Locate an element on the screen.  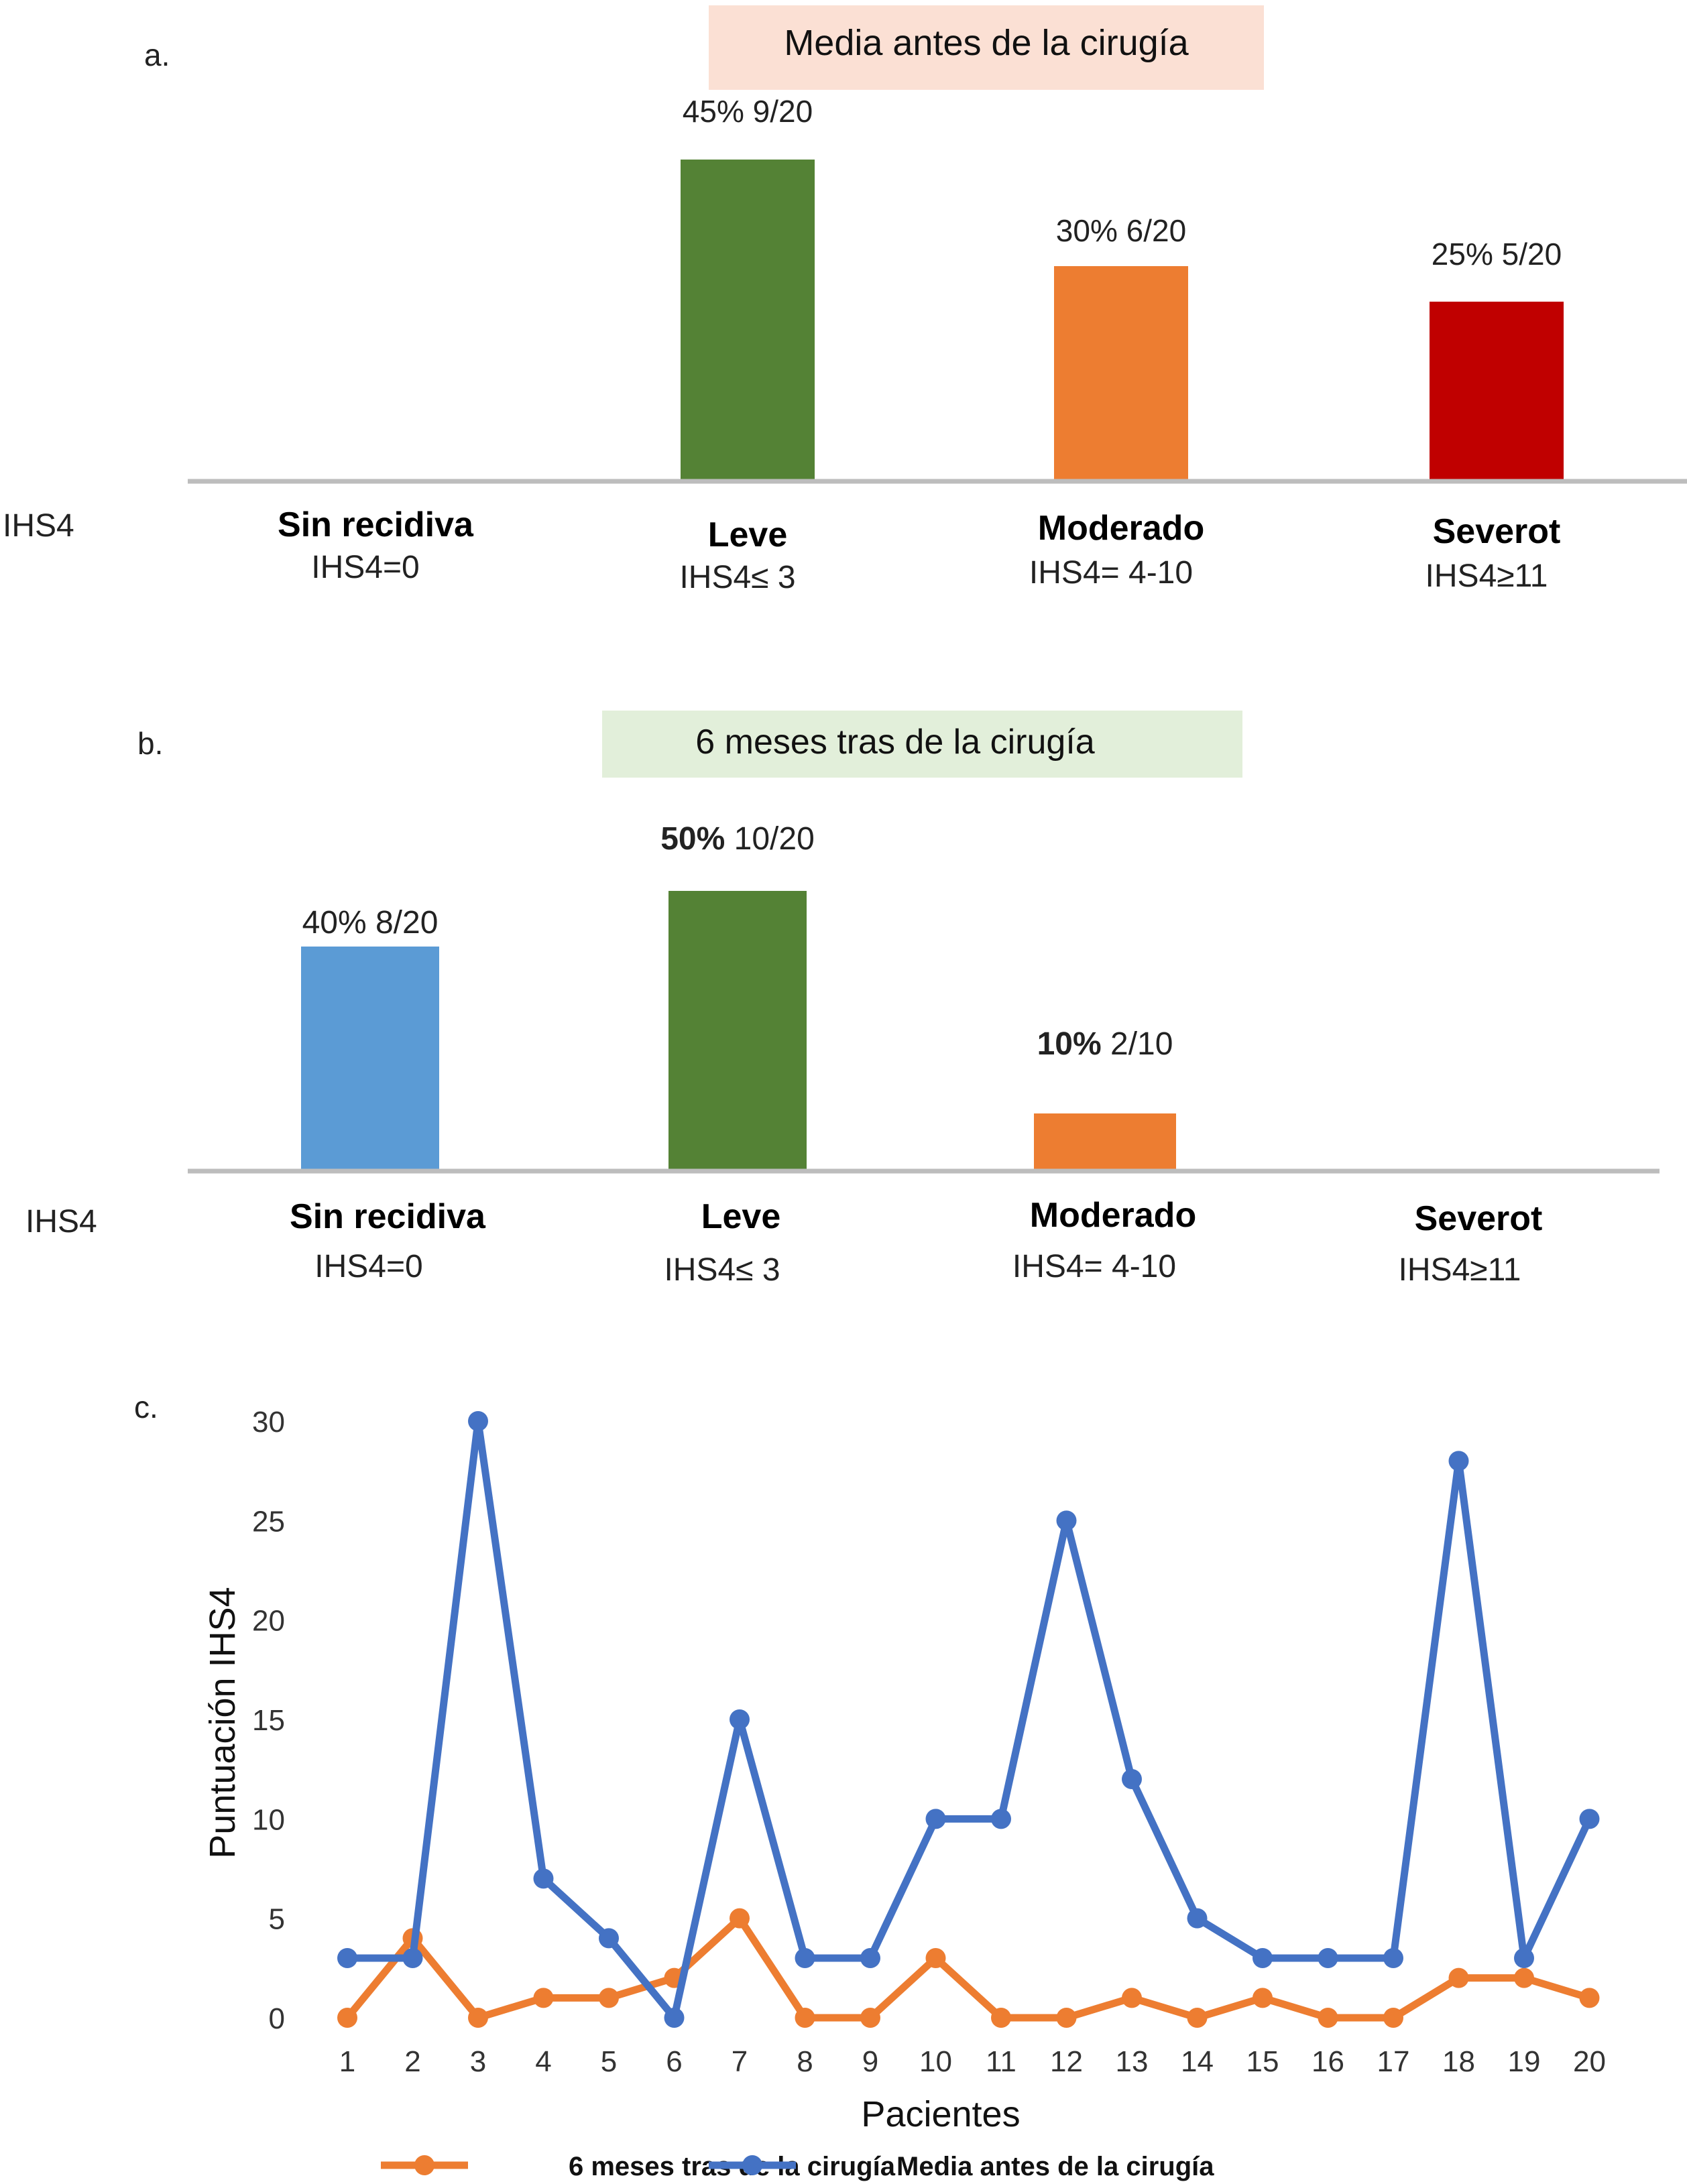
line-chart-y-ticks: 0 5 10 15 20 25 30 is located at coordinates (269, 1720).